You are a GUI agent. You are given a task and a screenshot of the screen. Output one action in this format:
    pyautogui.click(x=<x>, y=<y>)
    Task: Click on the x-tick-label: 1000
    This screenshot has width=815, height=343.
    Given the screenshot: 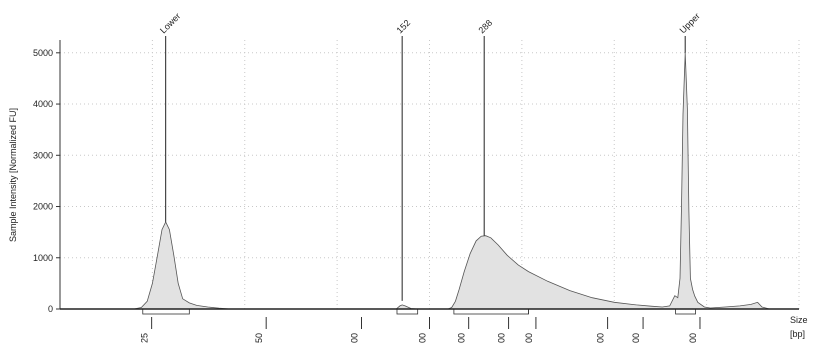 What is the action you would take?
    pyautogui.click(x=636, y=338)
    